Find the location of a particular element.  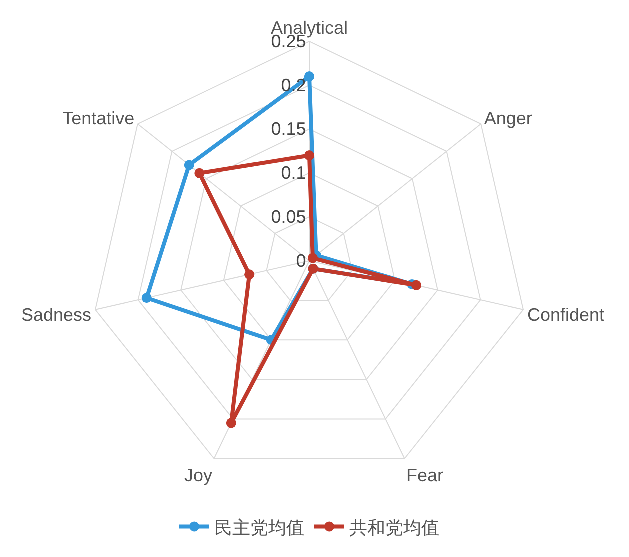

legend-label: 共和党均值 is located at coordinates (395, 528).